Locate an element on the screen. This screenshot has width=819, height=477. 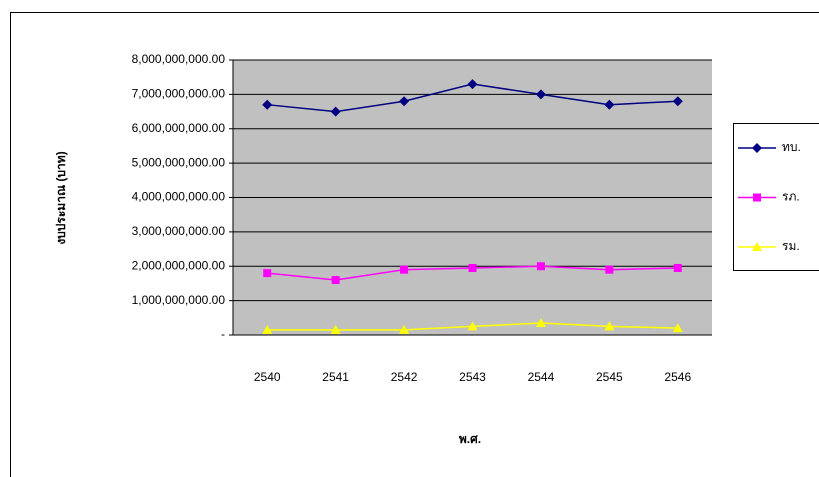
x-tick-label: 2546 is located at coordinates (677, 377).